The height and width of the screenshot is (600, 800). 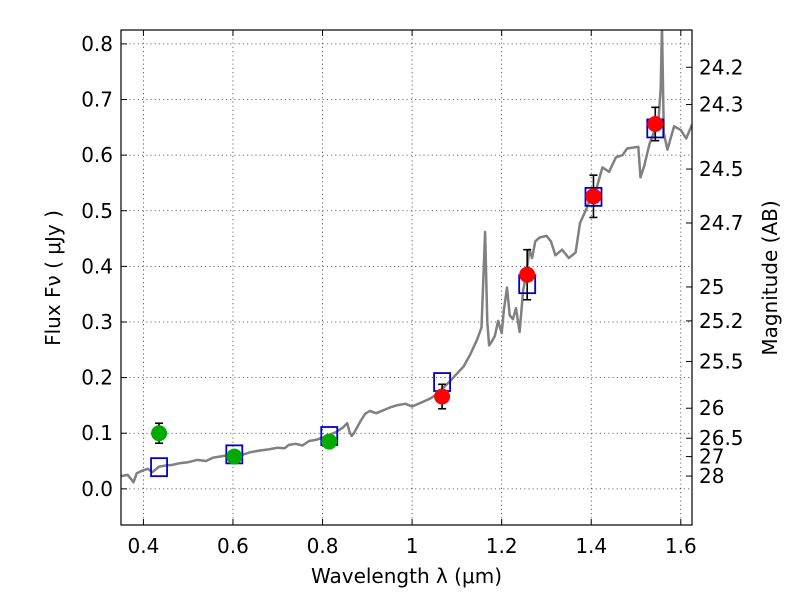 I want to click on x-tick-label: 1.2, so click(x=502, y=546).